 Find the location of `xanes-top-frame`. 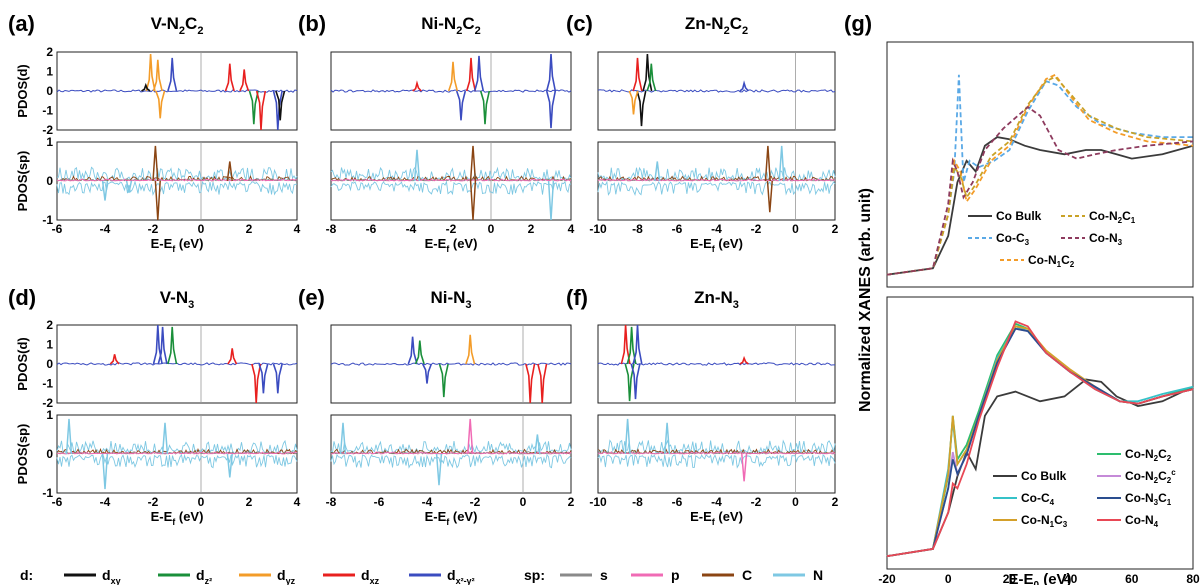

xanes-top-frame is located at coordinates (1040, 164).